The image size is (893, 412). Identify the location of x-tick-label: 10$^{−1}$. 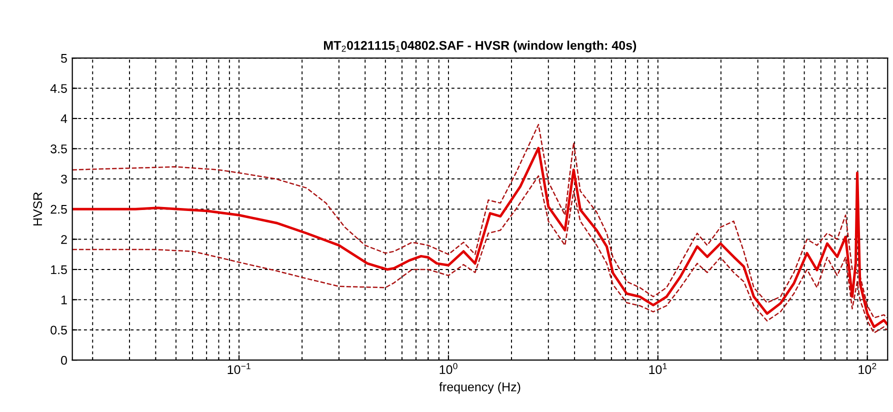
(239, 368).